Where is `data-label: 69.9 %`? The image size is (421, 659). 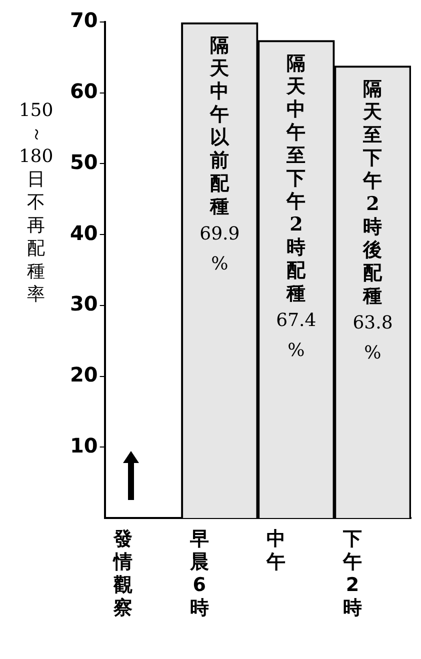
data-label: 69.9 % is located at coordinates (220, 248).